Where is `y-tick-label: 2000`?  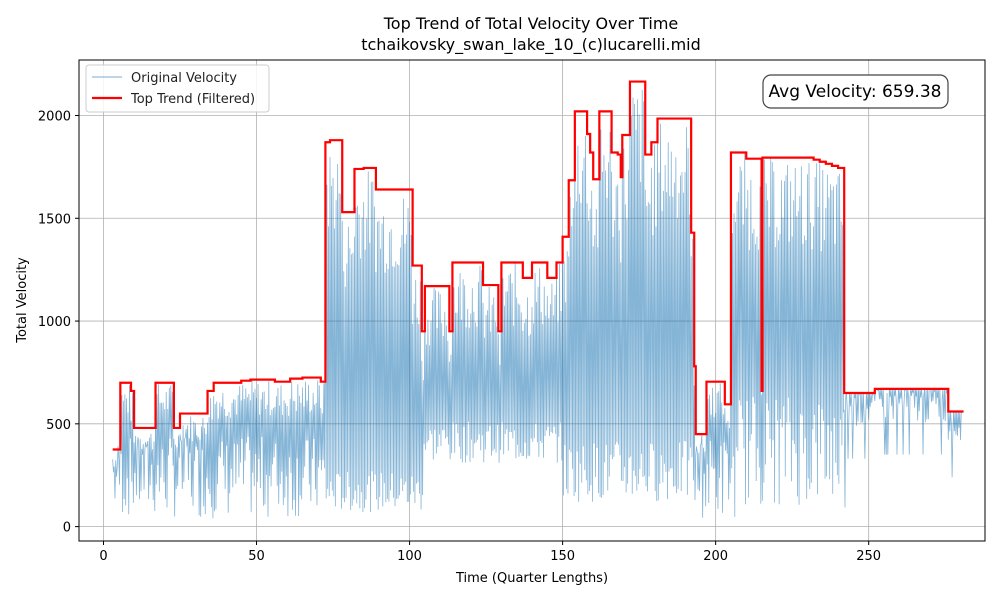 y-tick-label: 2000 is located at coordinates (54, 117).